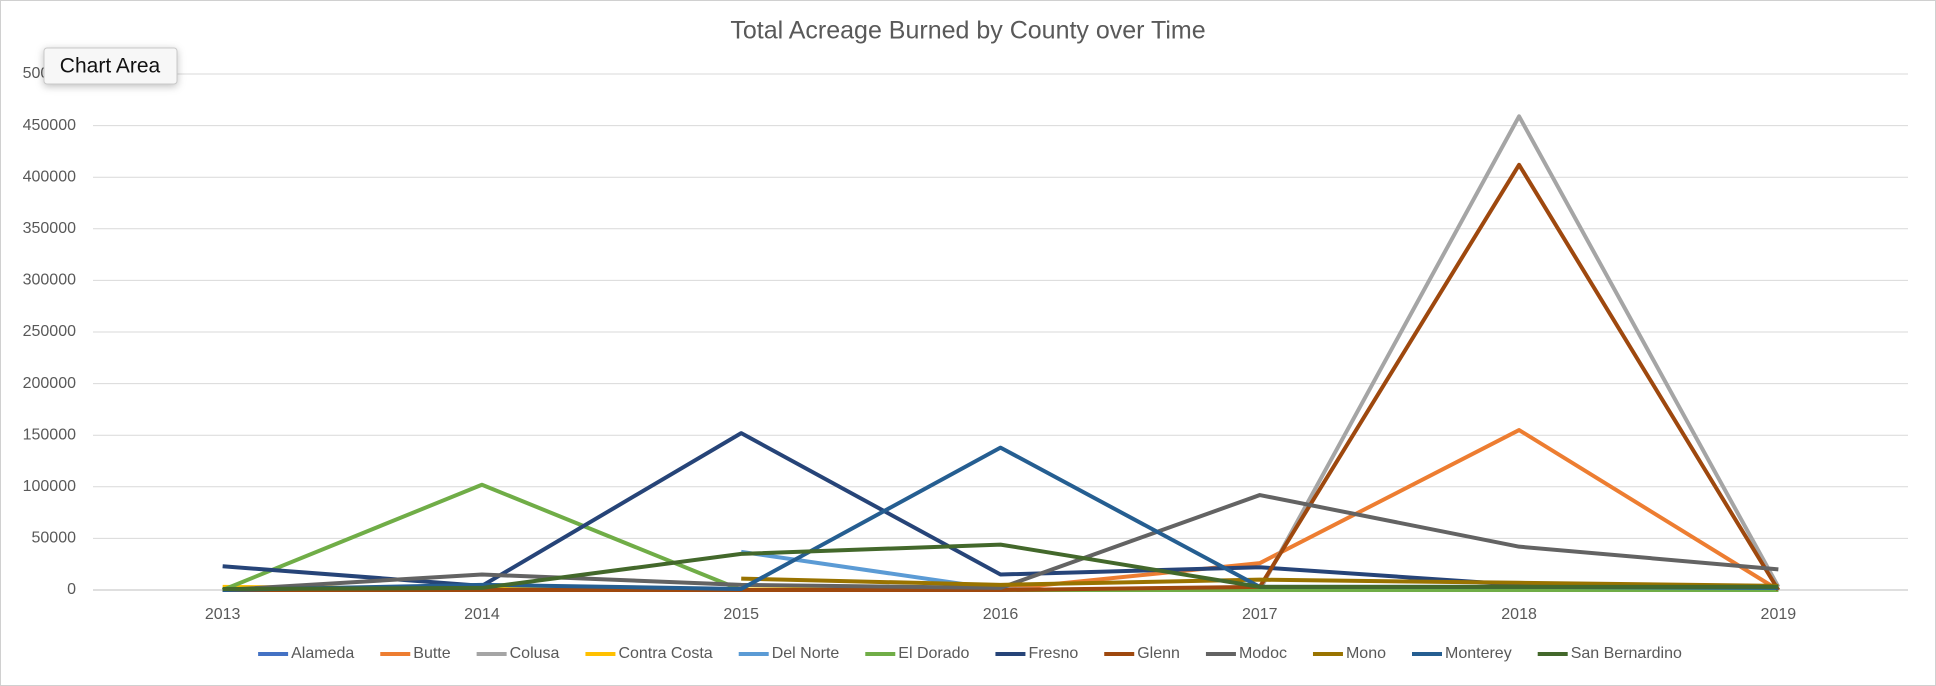 Image resolution: width=1936 pixels, height=686 pixels. What do you see at coordinates (49, 125) in the screenshot?
I see `y-tick-label: 450000` at bounding box center [49, 125].